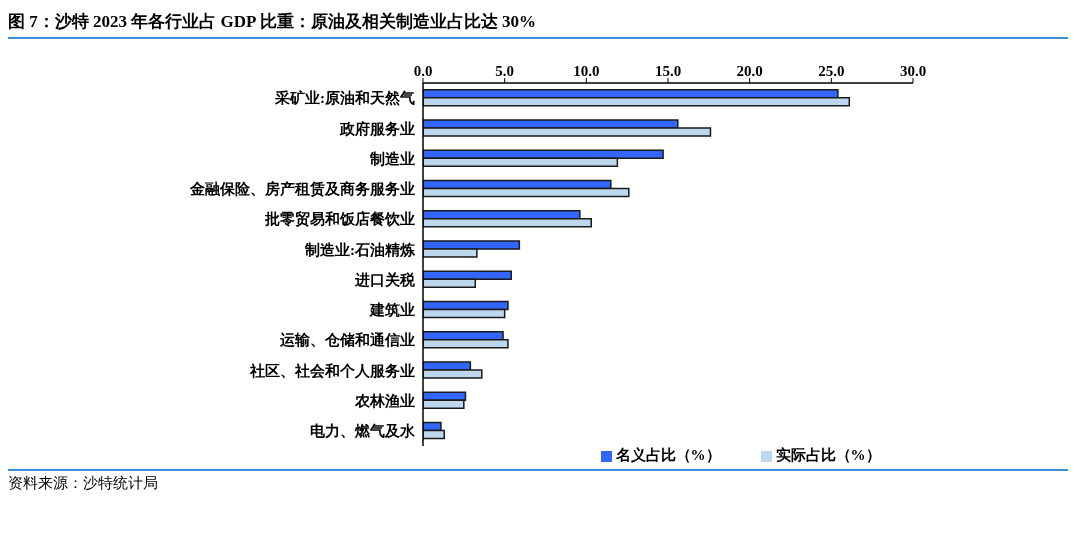 This screenshot has height=536, width=1088. What do you see at coordinates (538, 23) in the screenshot?
I see `text: 图 7：沙特 2023 年各行业占 GDP 比重：原油及相关制造业占比达 30%` at bounding box center [538, 23].